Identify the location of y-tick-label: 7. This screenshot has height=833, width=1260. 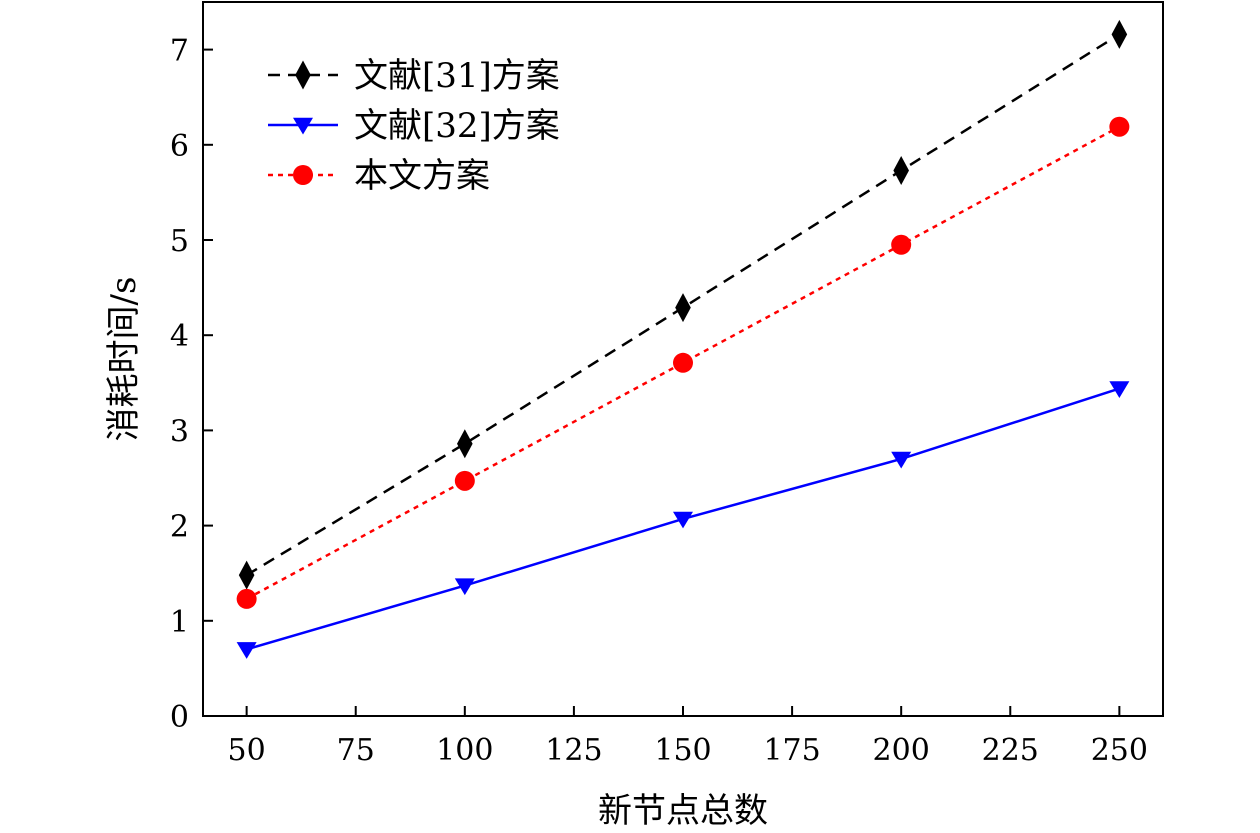
(179, 51).